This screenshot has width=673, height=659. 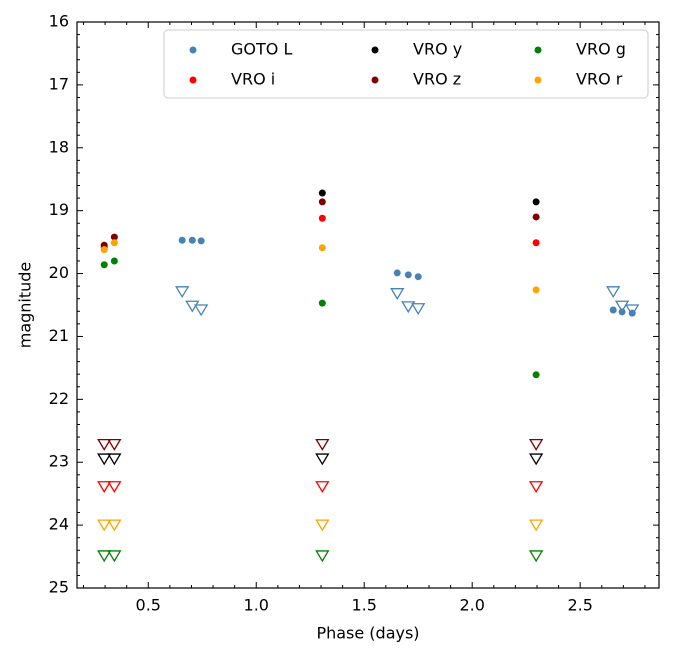 I want to click on y-tick-label: 22, so click(x=59, y=398).